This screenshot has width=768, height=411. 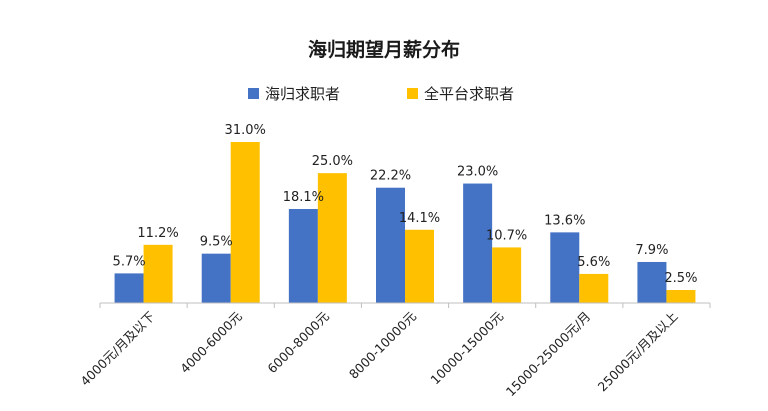 I want to click on data-label-0-5: 13.6%, so click(x=564, y=220).